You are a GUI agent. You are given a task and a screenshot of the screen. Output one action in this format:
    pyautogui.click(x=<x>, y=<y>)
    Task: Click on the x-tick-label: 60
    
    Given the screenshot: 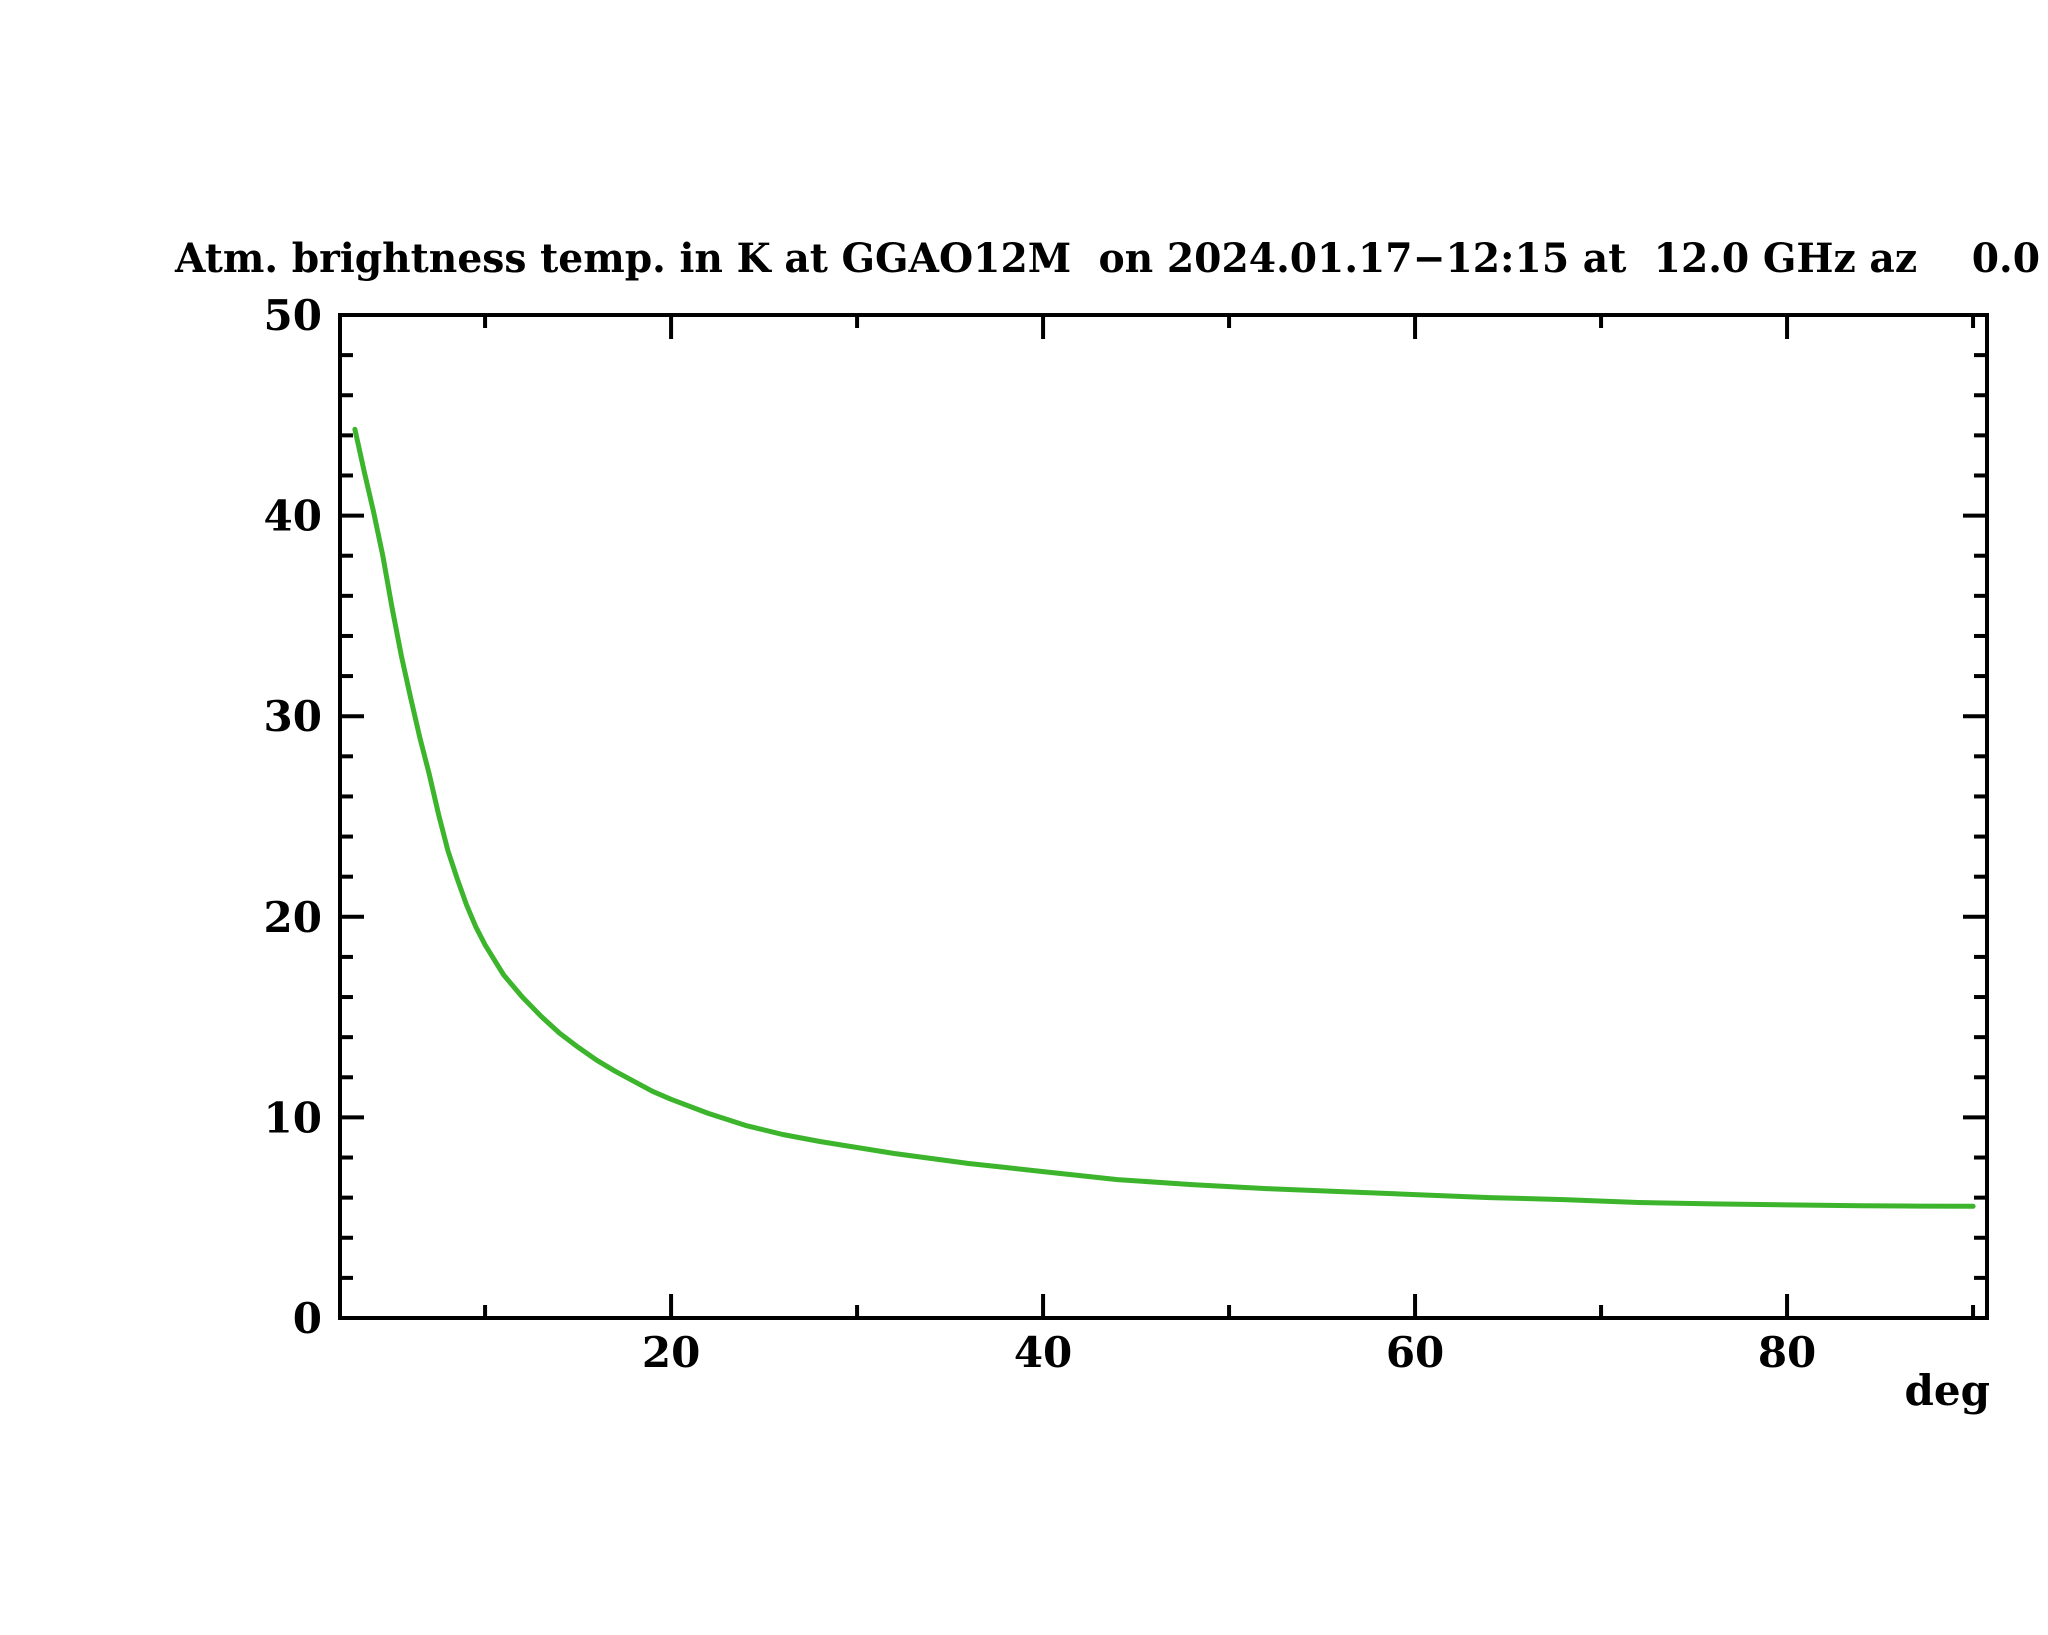 What is the action you would take?
    pyautogui.click(x=1415, y=1352)
    